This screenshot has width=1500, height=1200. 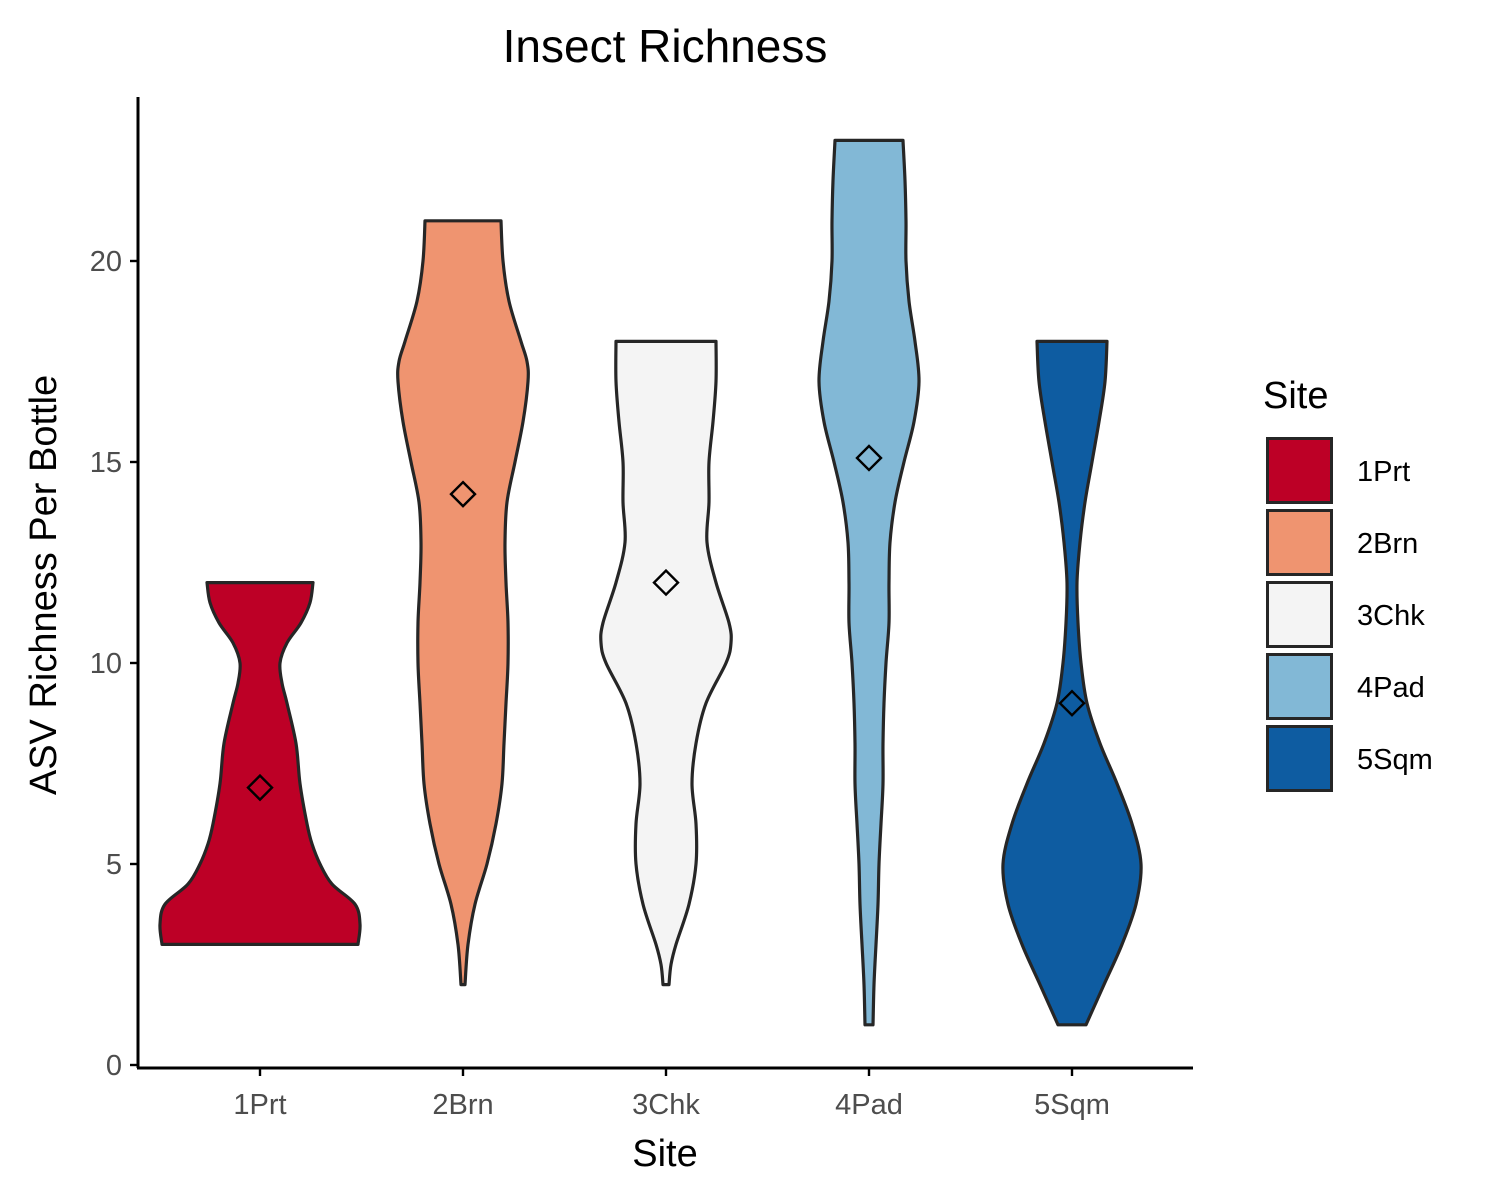 I want to click on legend-title: Site, so click(x=1295, y=396).